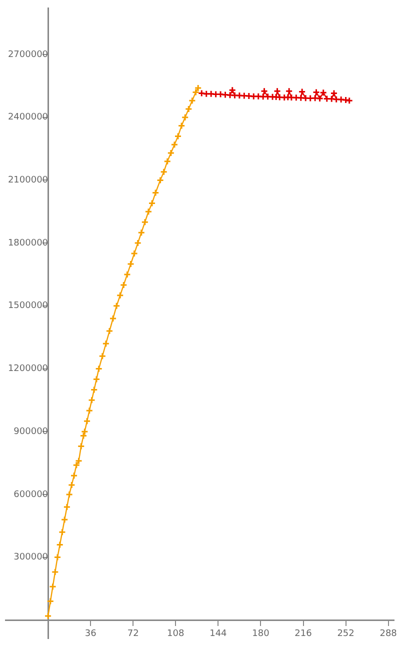  Describe the element at coordinates (261, 633) in the screenshot. I see `x-tick-label: 180` at that location.